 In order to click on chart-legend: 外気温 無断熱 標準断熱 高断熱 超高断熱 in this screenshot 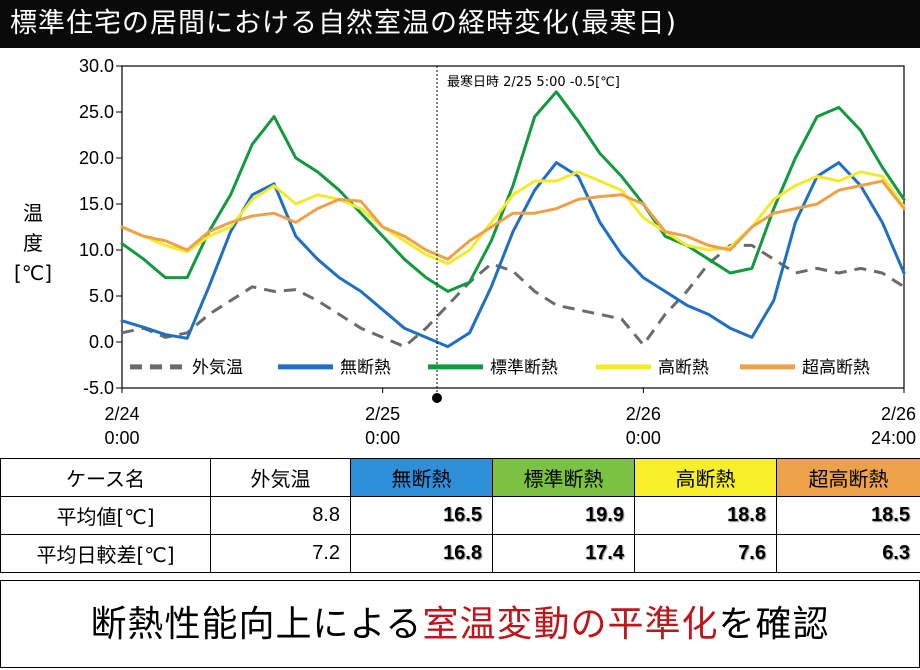, I will do `click(500, 368)`.